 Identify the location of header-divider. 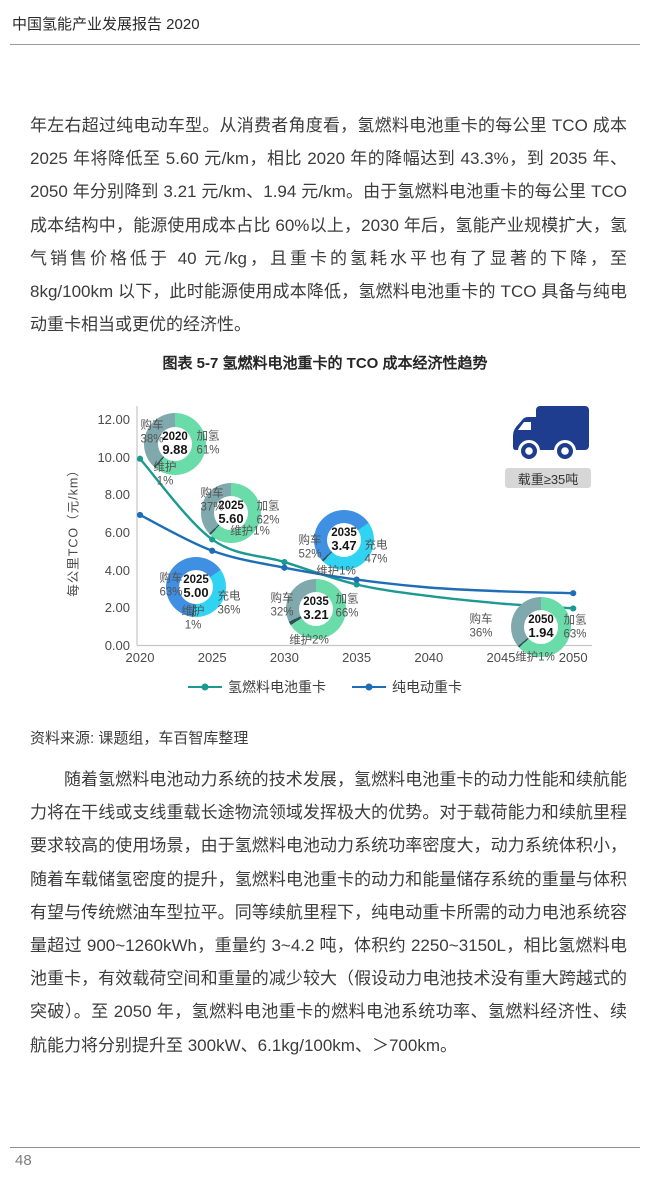
(325, 44).